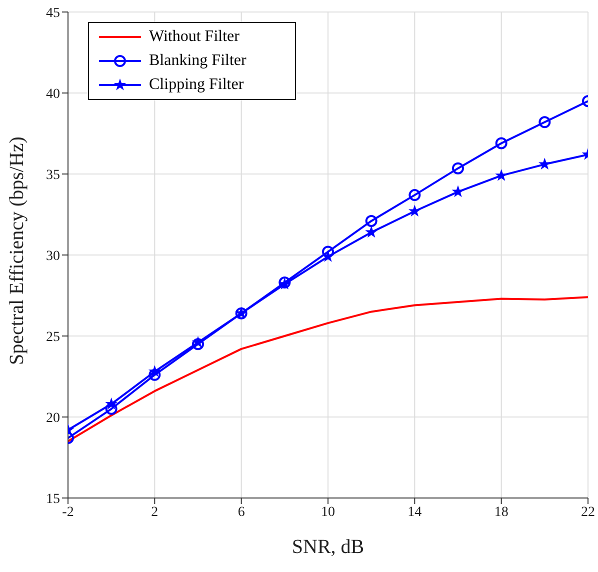  Describe the element at coordinates (197, 61) in the screenshot. I see `legend-label: Blanking Filter` at that location.